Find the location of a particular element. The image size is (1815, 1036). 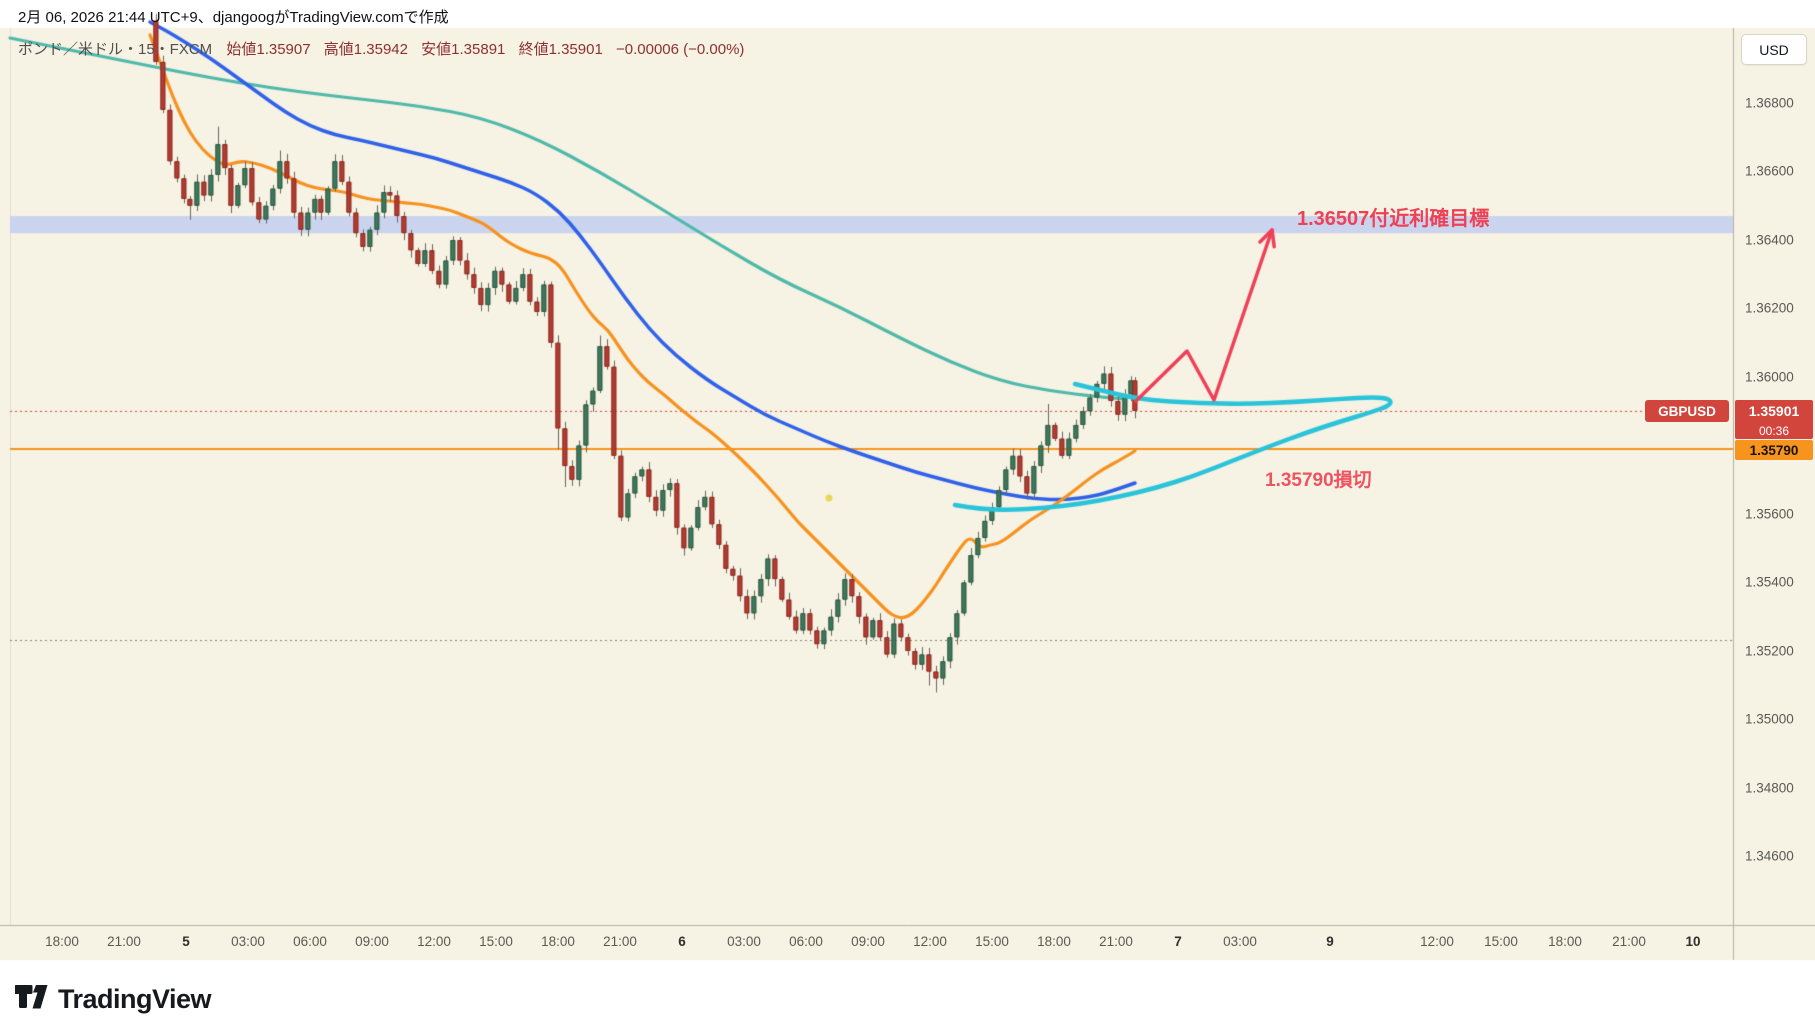

stop-price-badge: 1.35790 is located at coordinates (1774, 450).